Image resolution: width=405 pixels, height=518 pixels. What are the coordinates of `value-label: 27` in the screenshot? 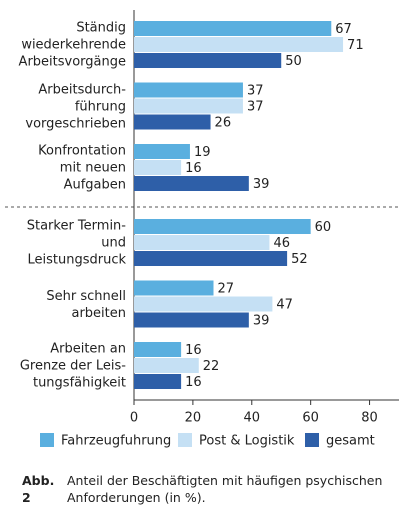 It's located at (226, 289).